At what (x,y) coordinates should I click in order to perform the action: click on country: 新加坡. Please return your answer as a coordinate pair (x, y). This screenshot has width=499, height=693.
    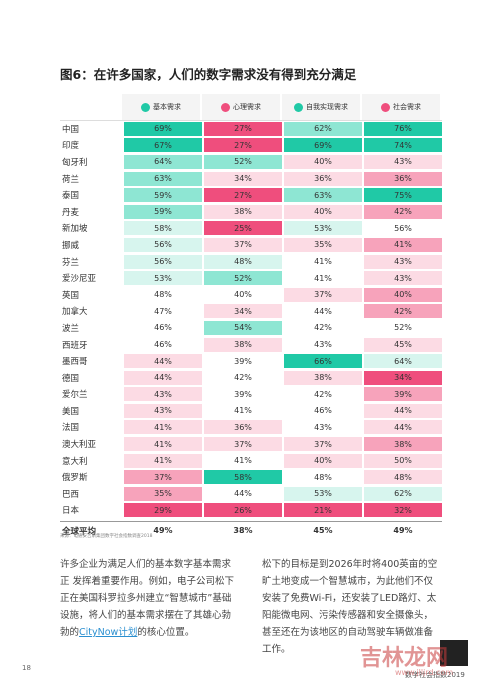
    Looking at the image, I should click on (75, 229).